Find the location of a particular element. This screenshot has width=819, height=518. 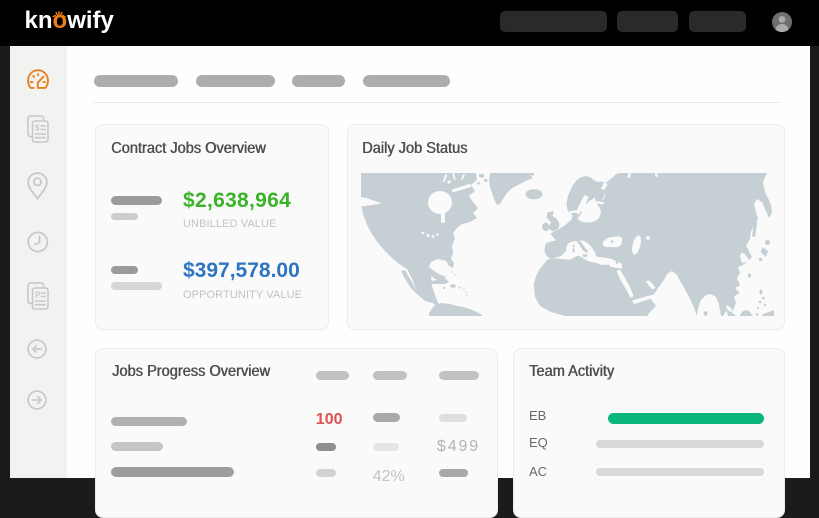

svg-text: P is located at coordinates (38, 295).